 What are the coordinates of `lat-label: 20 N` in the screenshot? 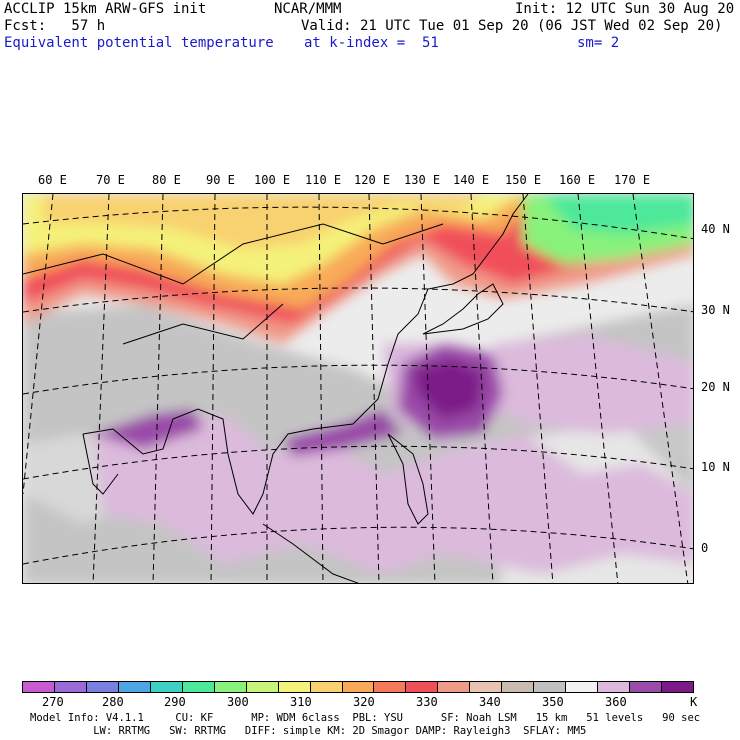 It's located at (715, 387).